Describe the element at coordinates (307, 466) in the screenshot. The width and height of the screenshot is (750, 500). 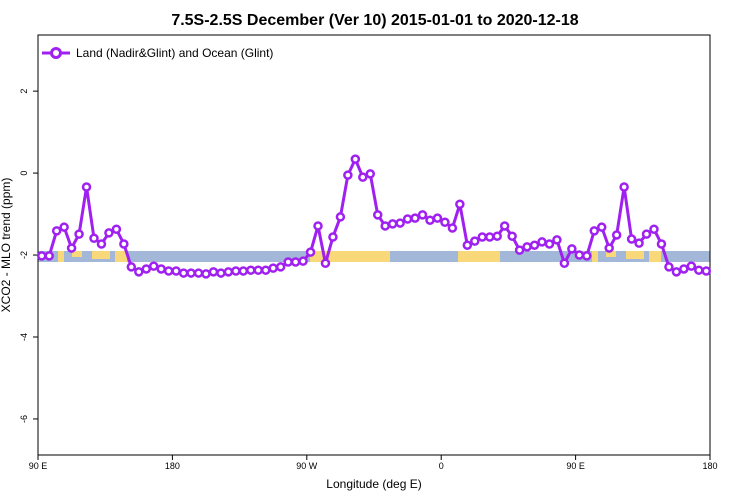
I see `x-tick-label: 90 W` at that location.